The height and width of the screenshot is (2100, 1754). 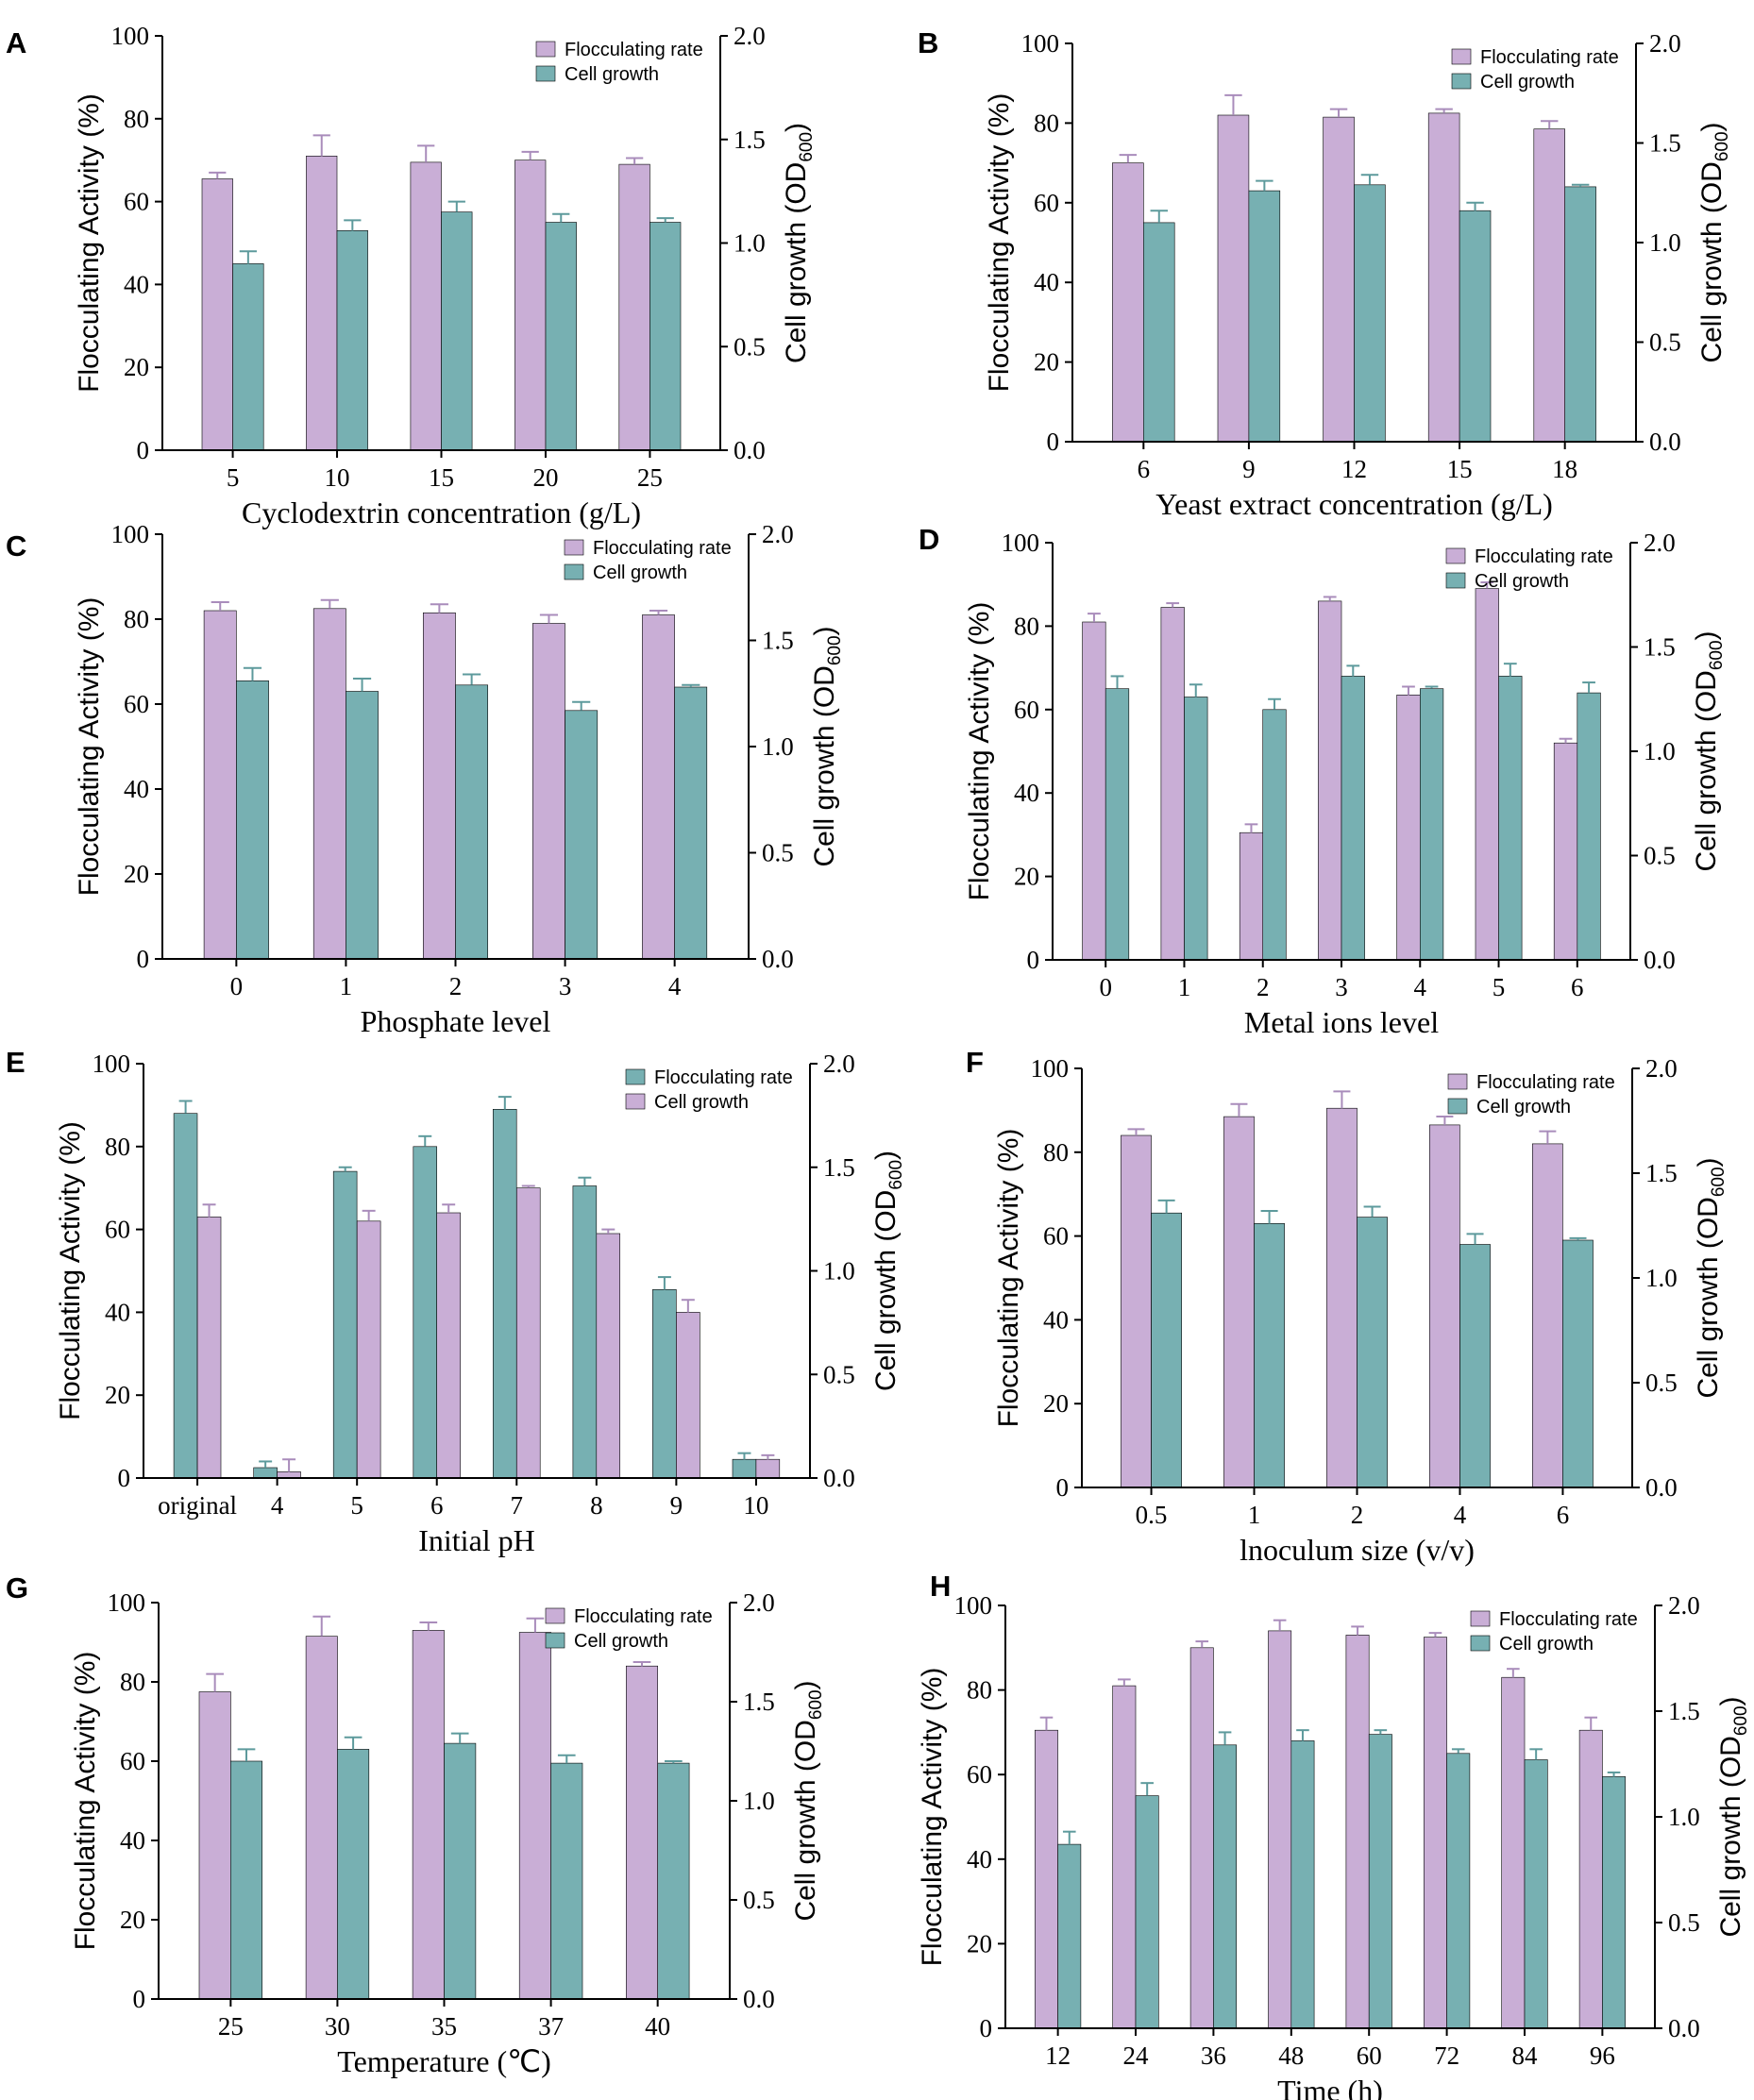 I want to click on y2-tick-label: 0.0, so click(x=778, y=959).